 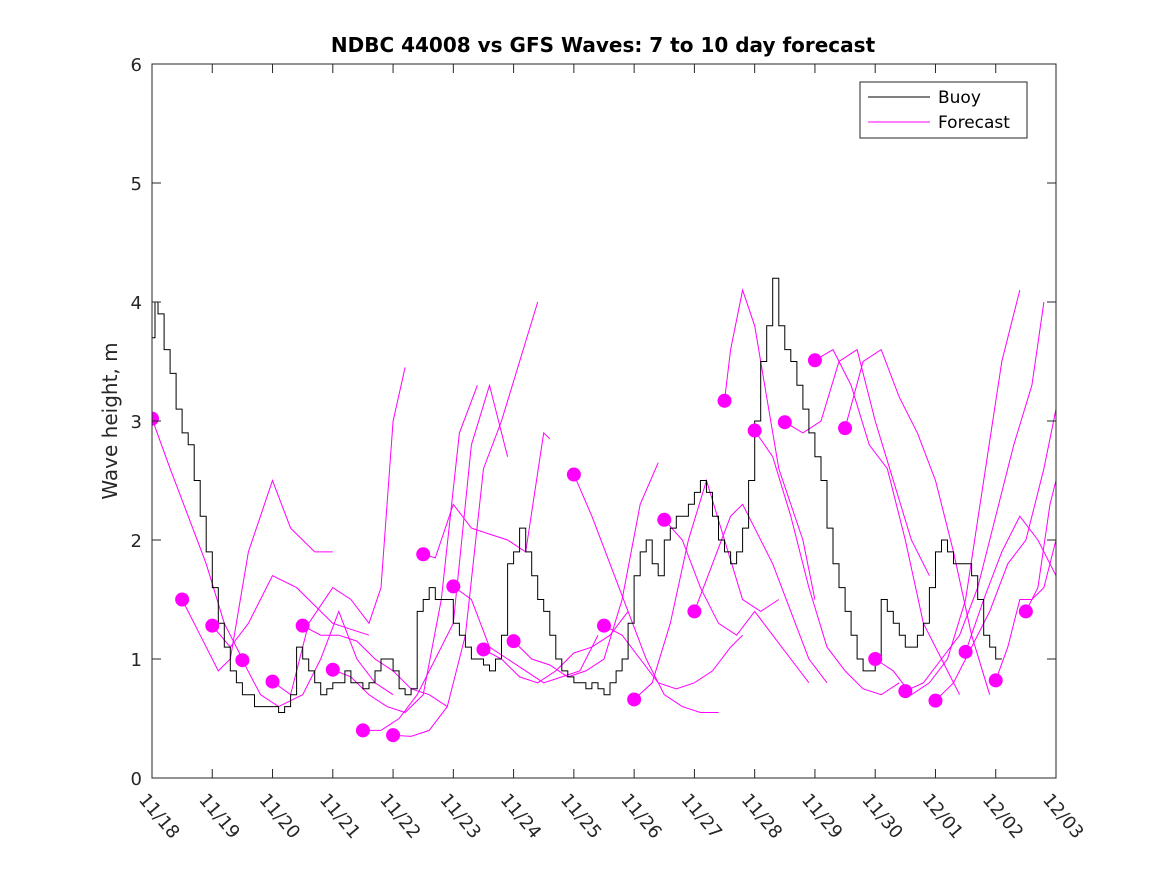 What do you see at coordinates (136, 422) in the screenshot?
I see `y-tick-label: 3` at bounding box center [136, 422].